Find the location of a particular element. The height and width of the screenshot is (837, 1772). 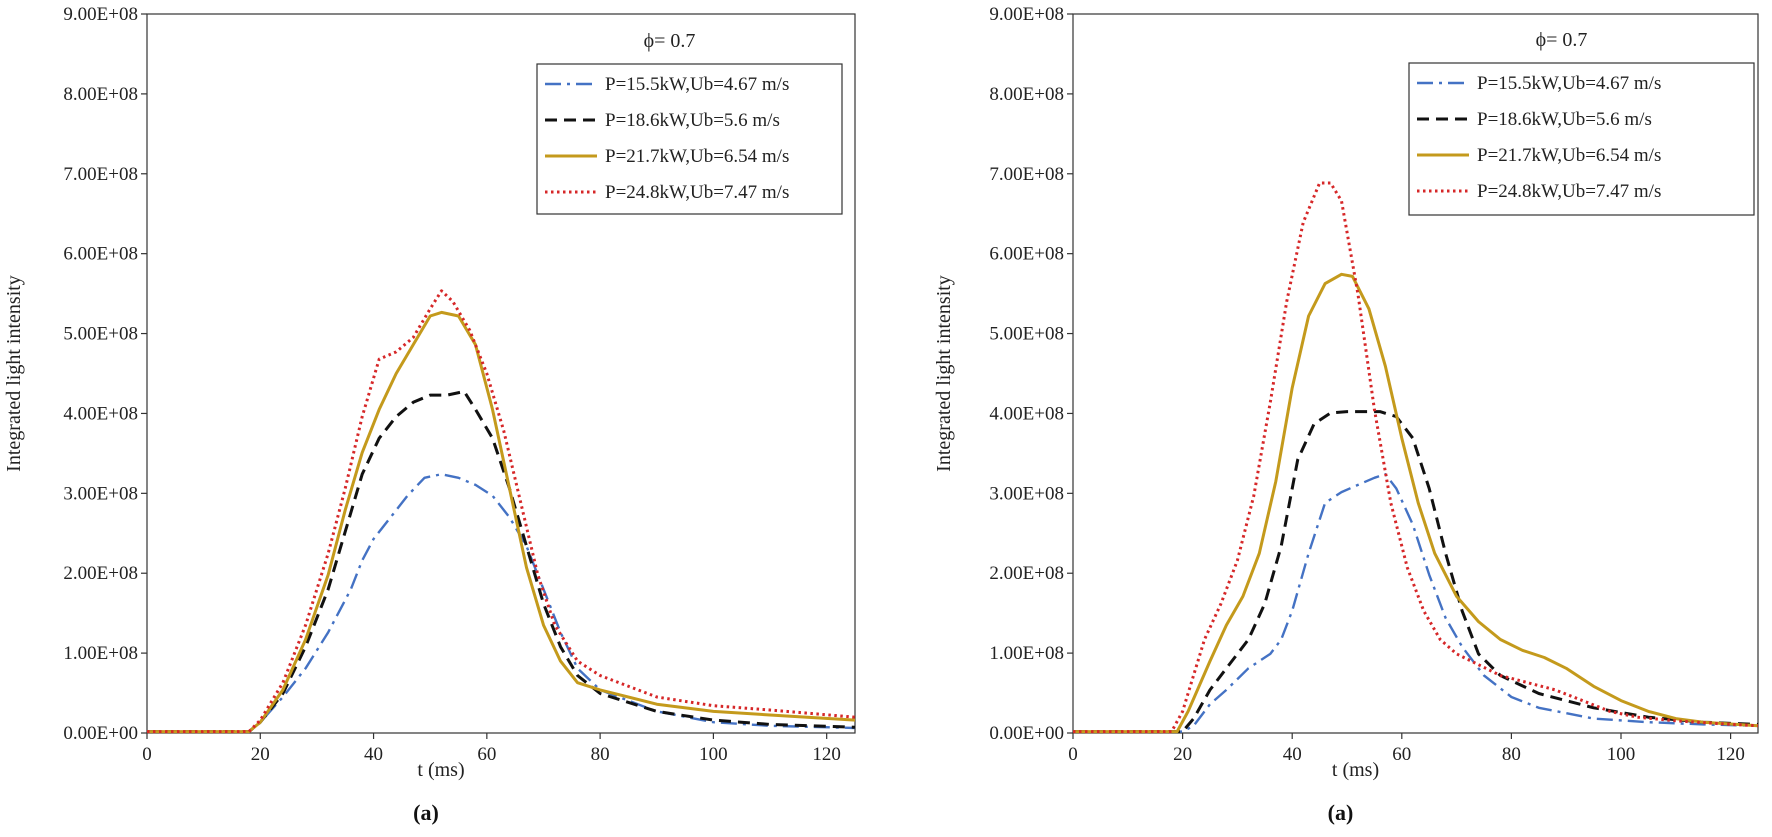

legend-box is located at coordinates (689, 139).